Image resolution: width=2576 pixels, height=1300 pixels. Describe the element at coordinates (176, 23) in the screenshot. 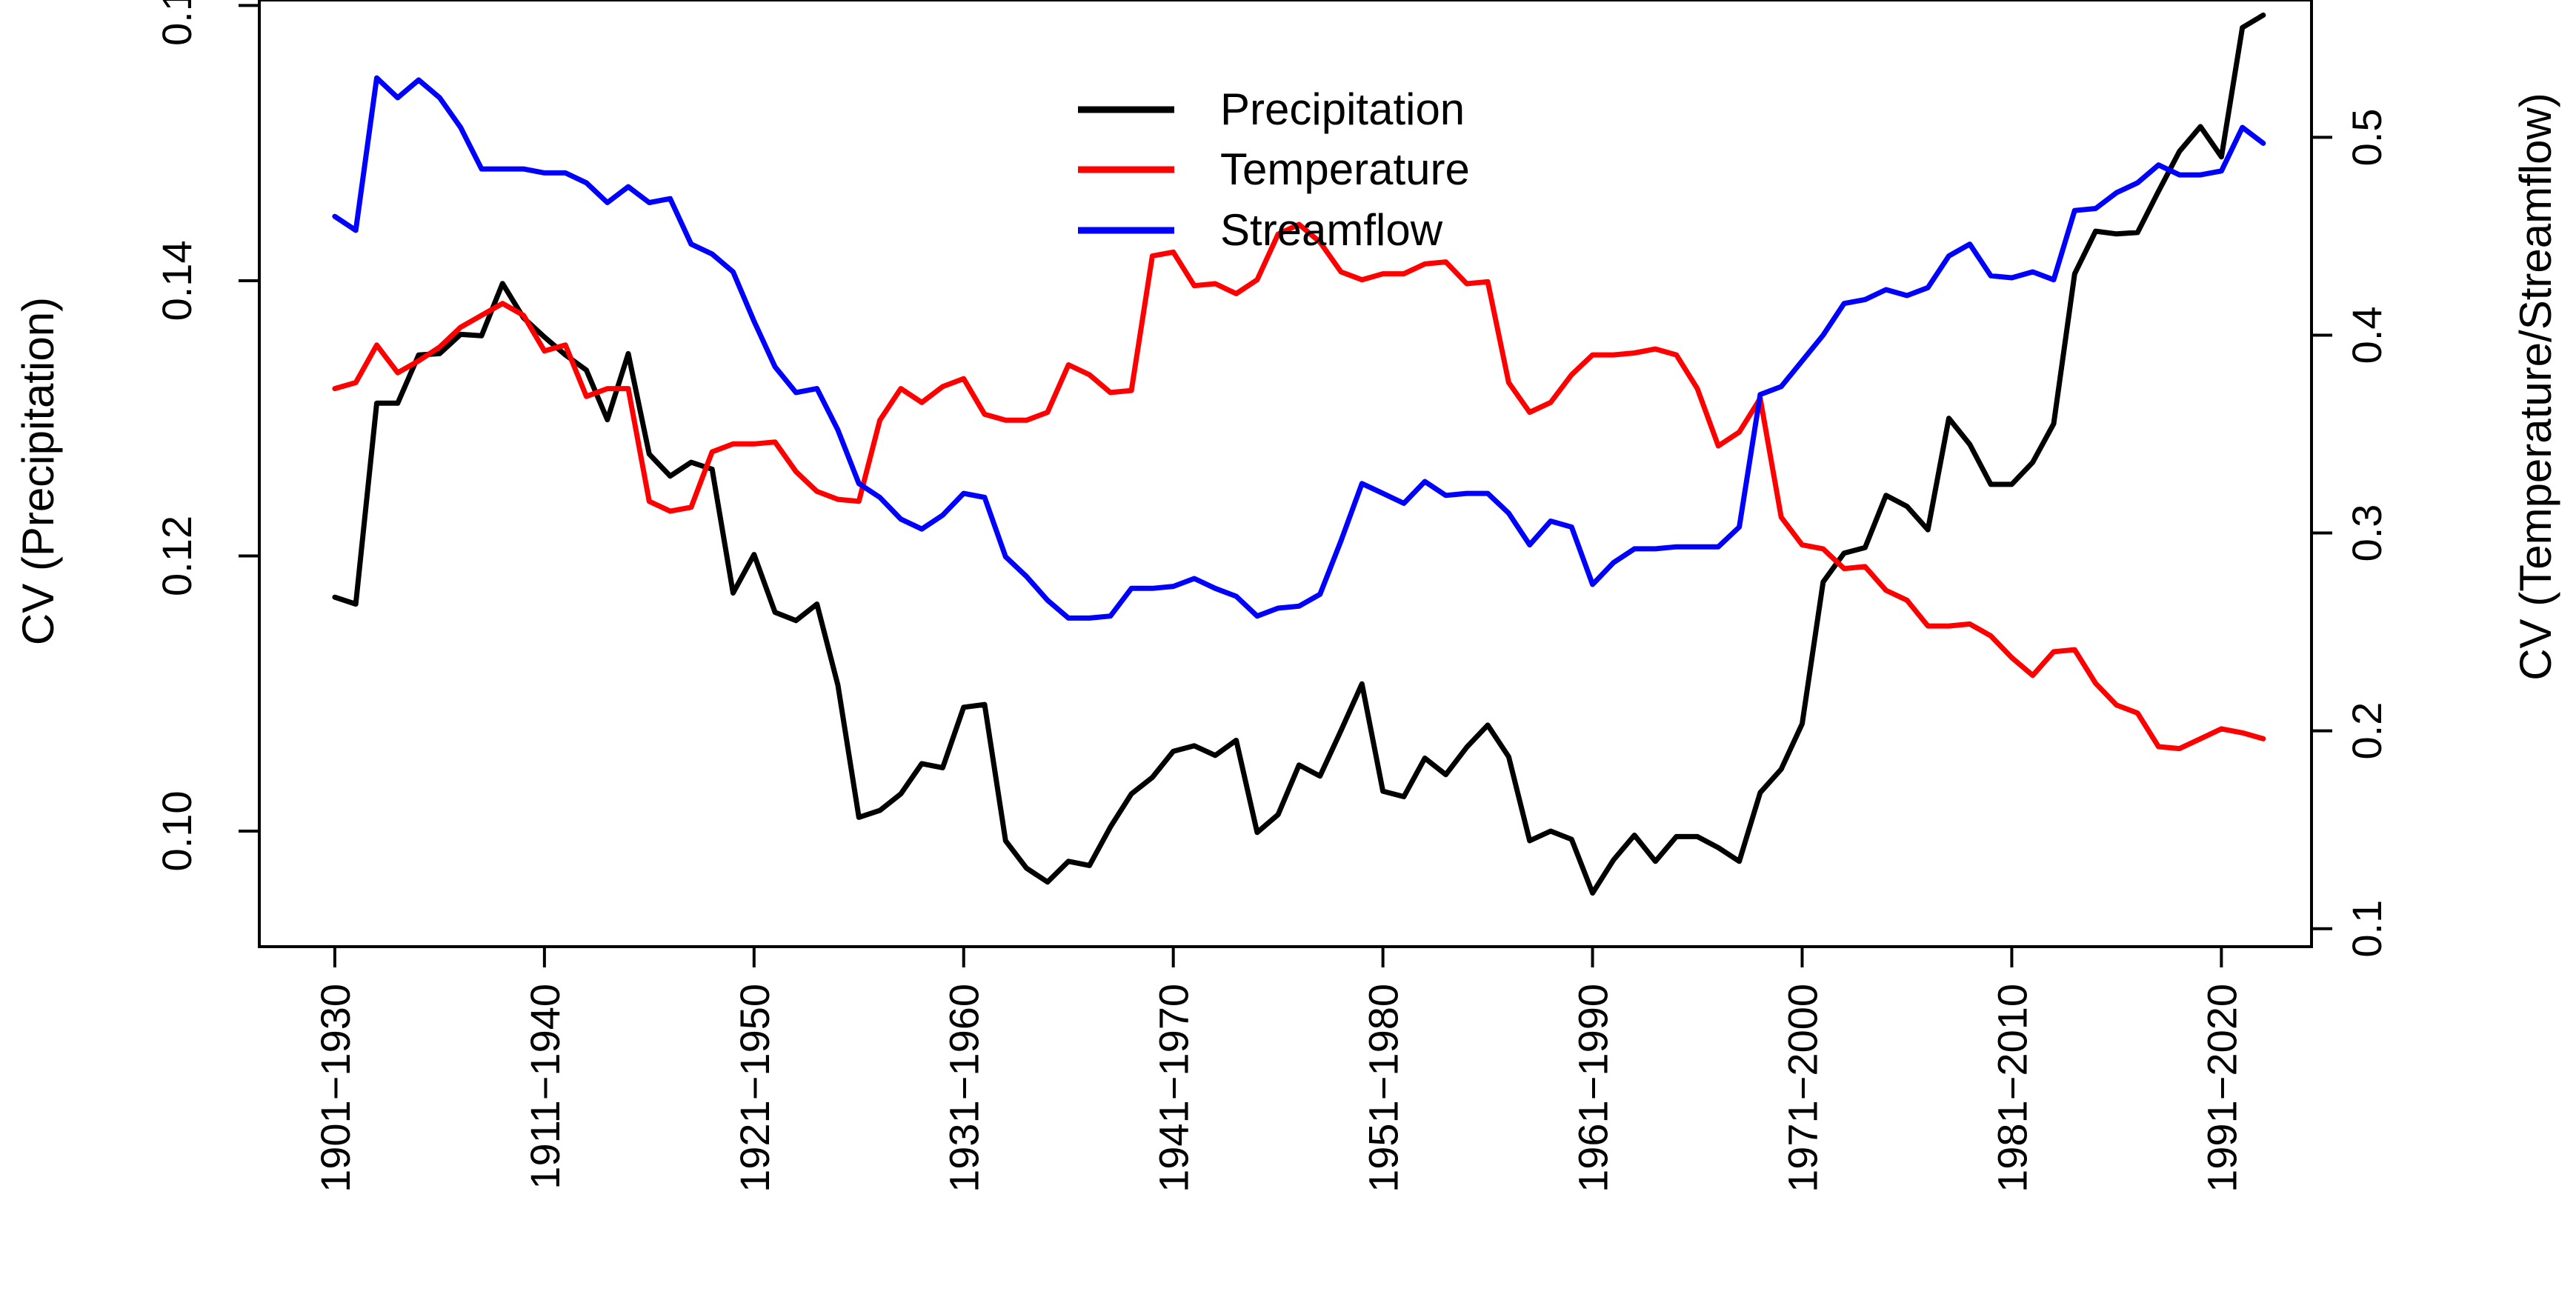

I see `y-left-tick-label: 0.16` at that location.